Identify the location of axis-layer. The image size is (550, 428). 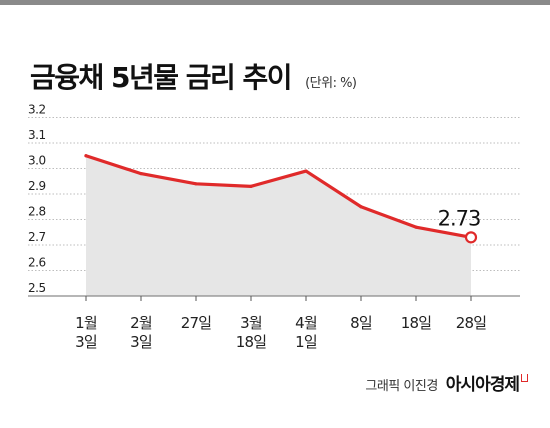
(274, 298).